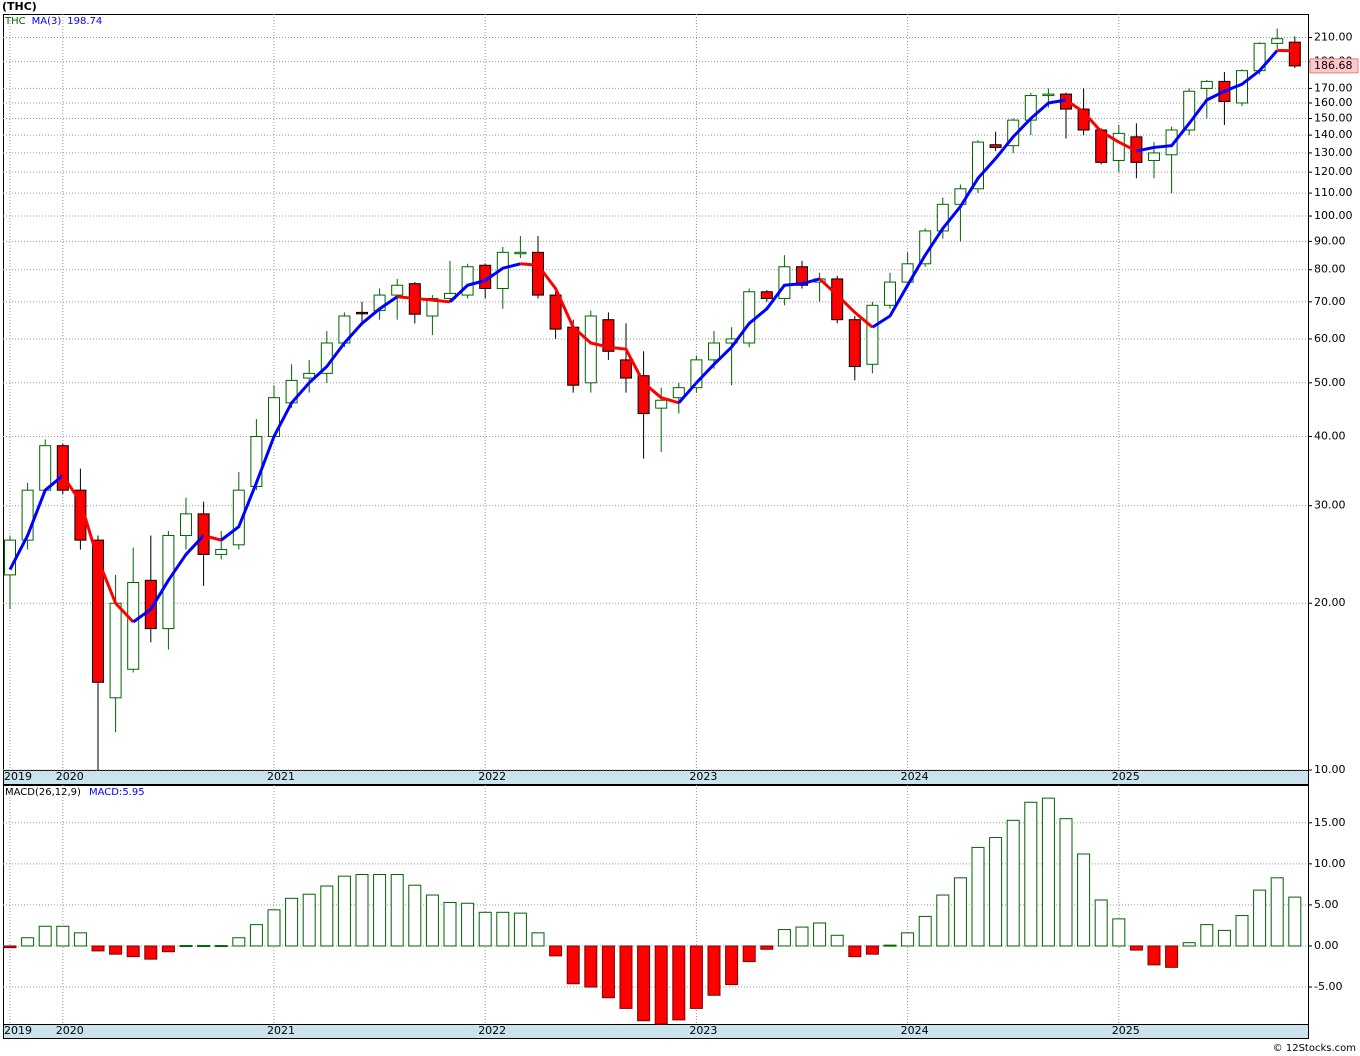 Image resolution: width=1360 pixels, height=1056 pixels. I want to click on last-price-label: 186.68, so click(1333, 65).